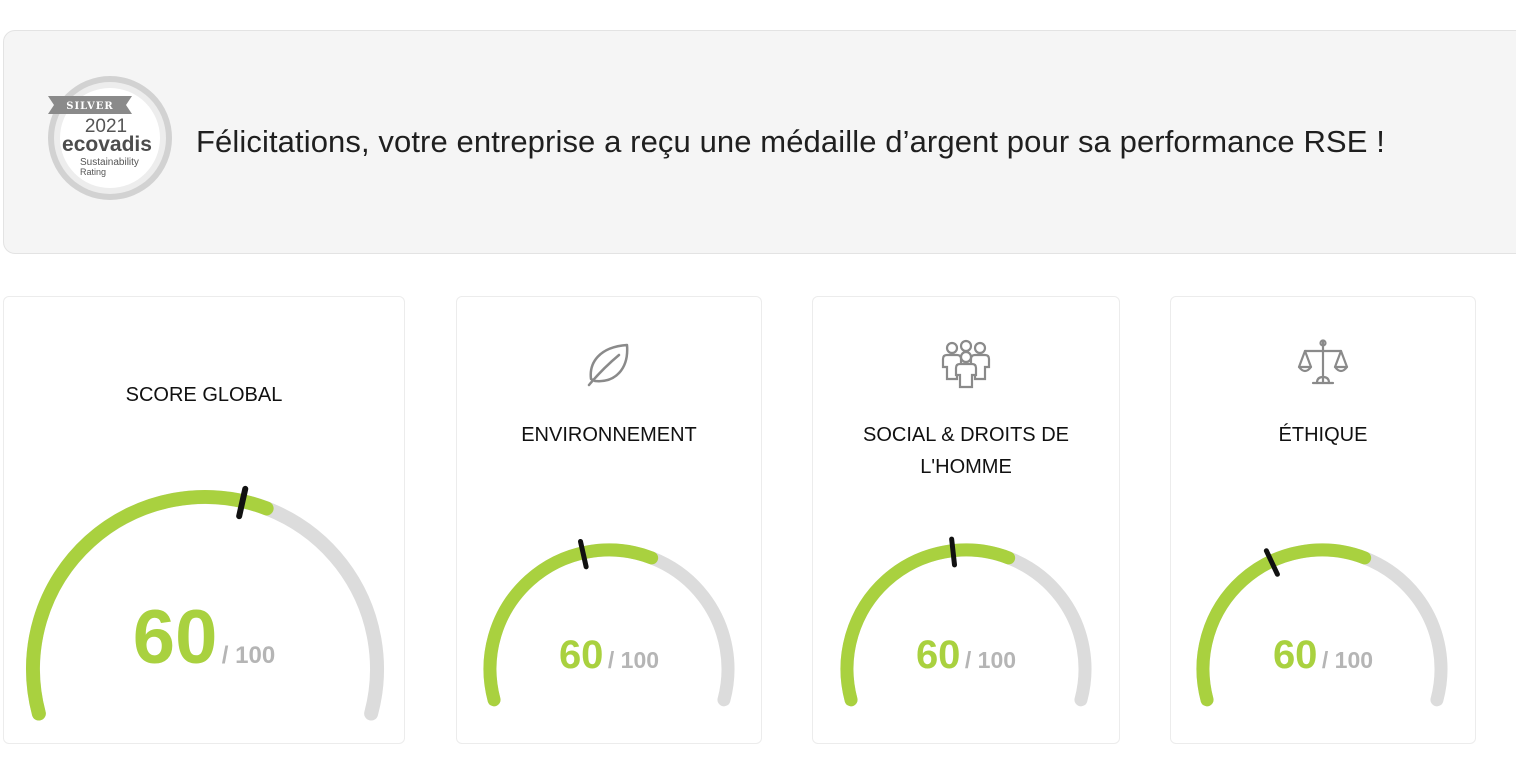 The height and width of the screenshot is (760, 1516). I want to click on scales-icon, so click(1323, 362).